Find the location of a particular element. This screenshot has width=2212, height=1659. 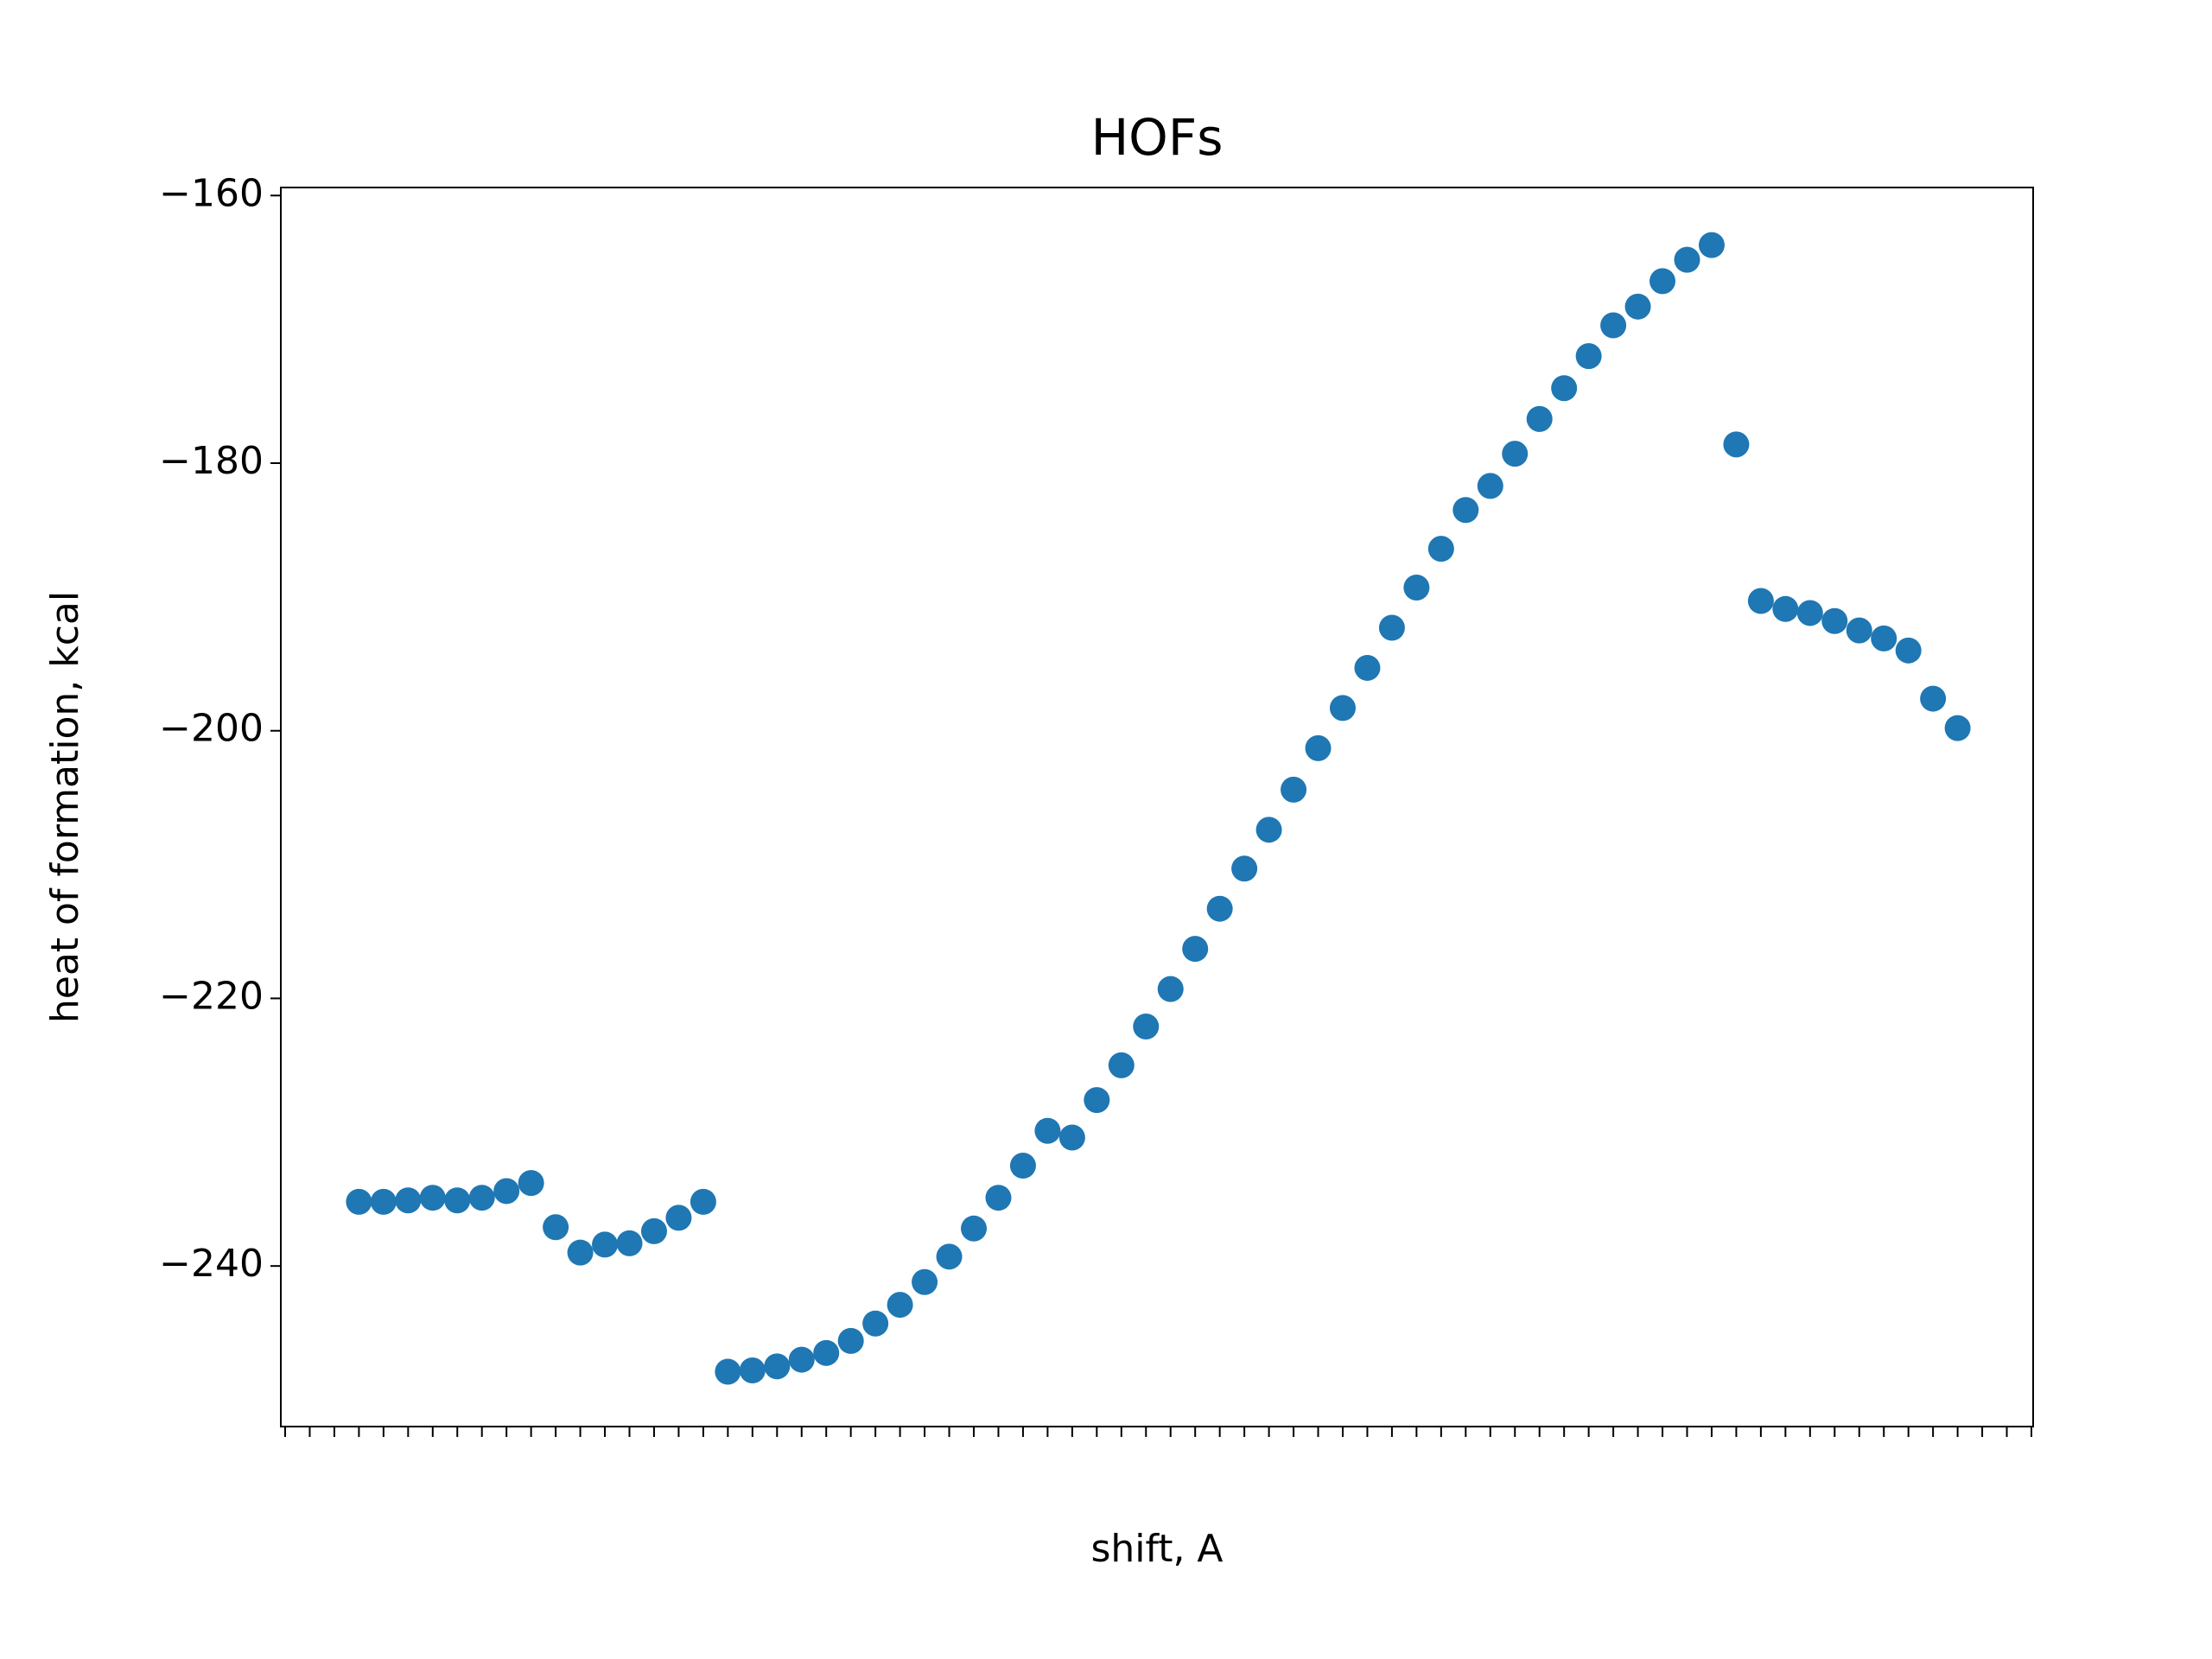

y-axis-label: heat of formation, kcal is located at coordinates (65, 807).